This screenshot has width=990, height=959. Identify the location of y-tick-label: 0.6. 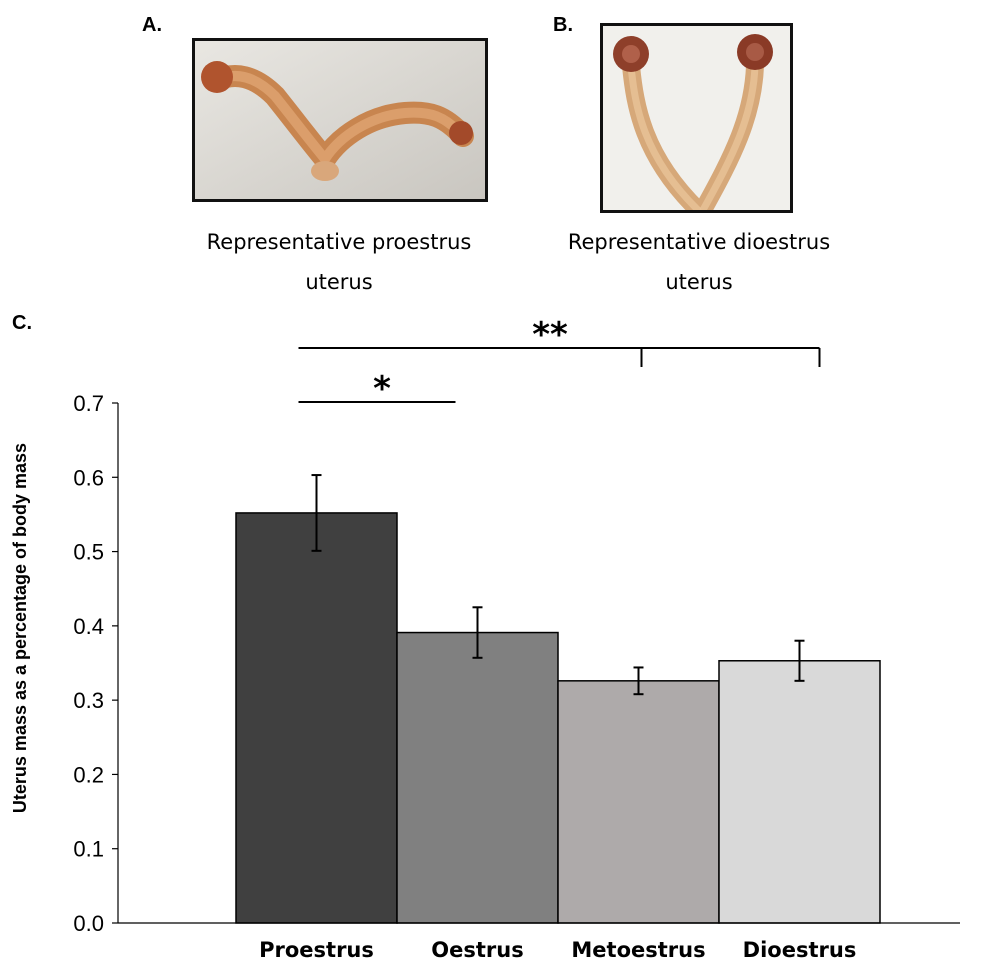
(88, 477).